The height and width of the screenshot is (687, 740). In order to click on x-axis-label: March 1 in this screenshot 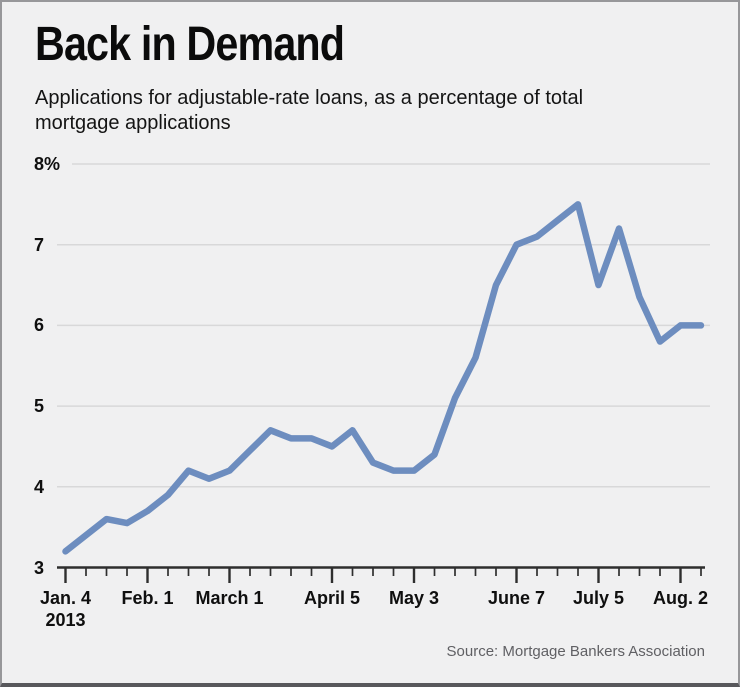, I will do `click(229, 598)`.